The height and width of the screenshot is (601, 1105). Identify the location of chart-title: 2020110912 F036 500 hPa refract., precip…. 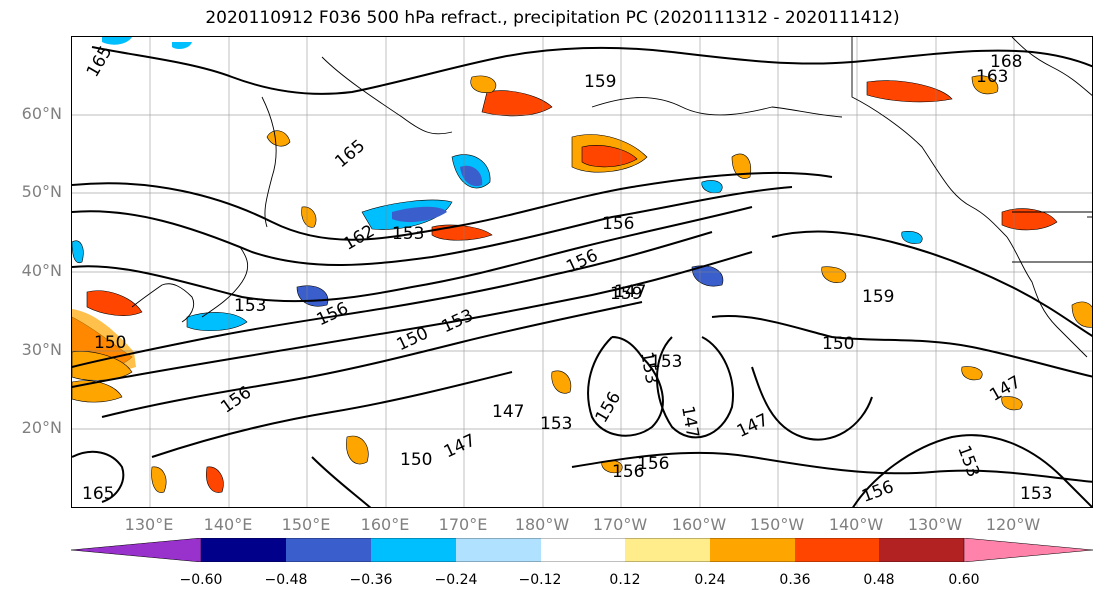
(552, 18).